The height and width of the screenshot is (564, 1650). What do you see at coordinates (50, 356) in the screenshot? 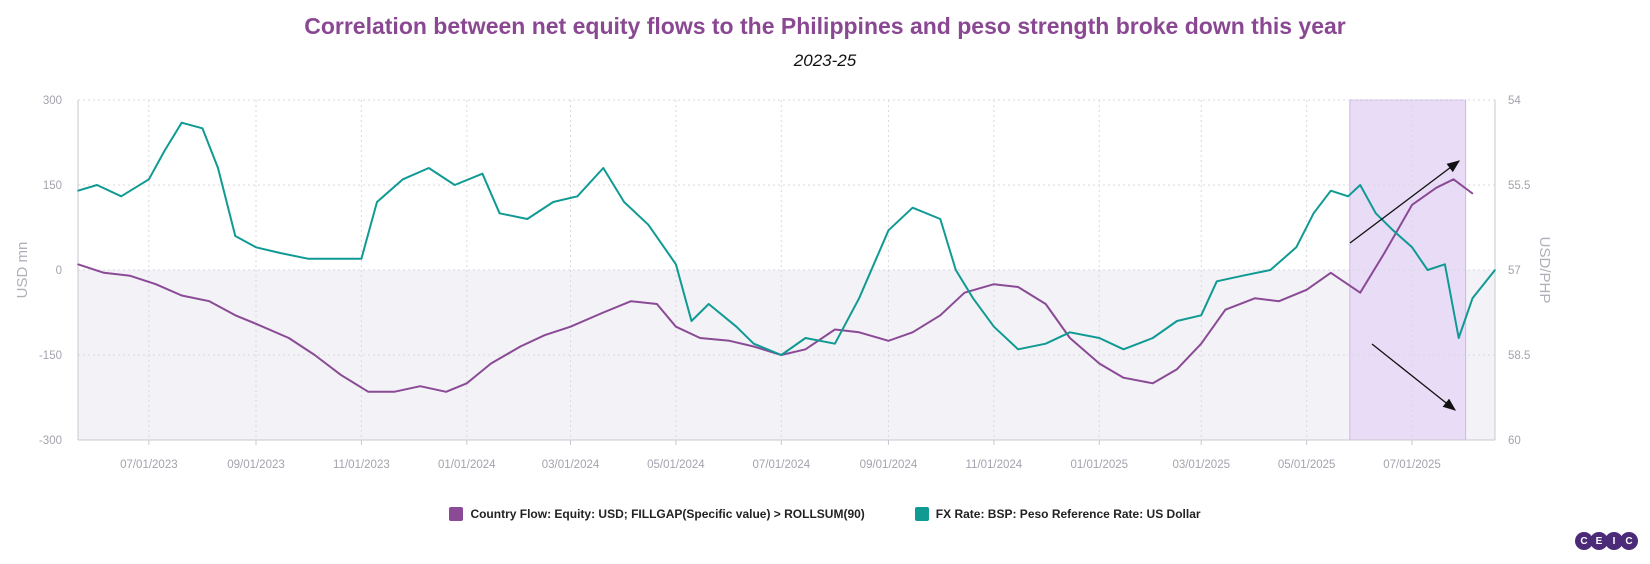
I see `y-tick-label-left: -150` at bounding box center [50, 356].